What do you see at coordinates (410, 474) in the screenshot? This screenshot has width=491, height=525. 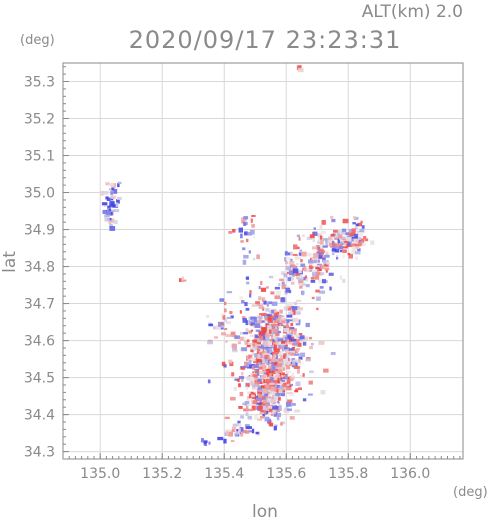 I see `x-tick-label: 136.0` at bounding box center [410, 474].